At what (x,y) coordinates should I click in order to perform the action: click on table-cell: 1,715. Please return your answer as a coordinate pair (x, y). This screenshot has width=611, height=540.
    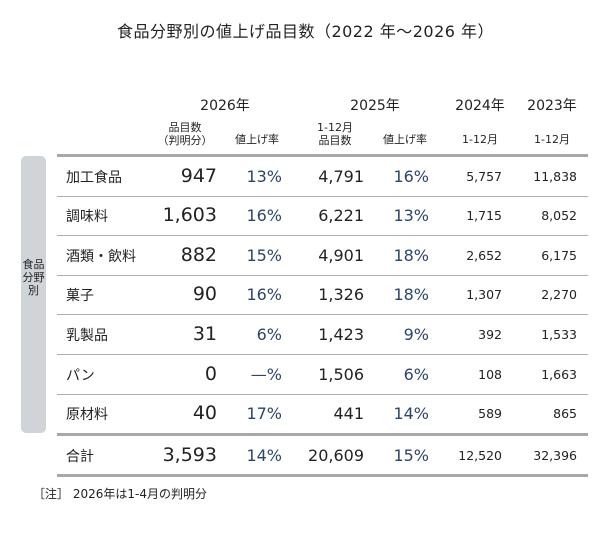
    Looking at the image, I should click on (484, 215).